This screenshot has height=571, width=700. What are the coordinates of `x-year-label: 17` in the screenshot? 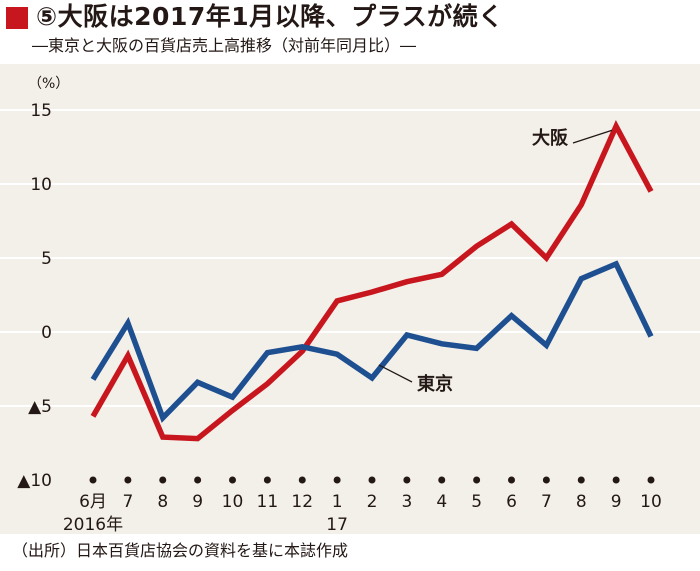 It's located at (337, 524).